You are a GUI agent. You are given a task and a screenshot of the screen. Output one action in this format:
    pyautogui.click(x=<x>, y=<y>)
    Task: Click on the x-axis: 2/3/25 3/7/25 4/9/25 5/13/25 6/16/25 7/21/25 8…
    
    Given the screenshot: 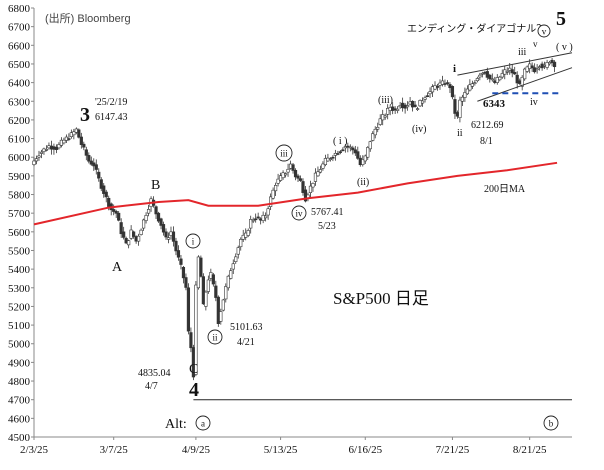 What is the action you would take?
    pyautogui.click(x=283, y=446)
    